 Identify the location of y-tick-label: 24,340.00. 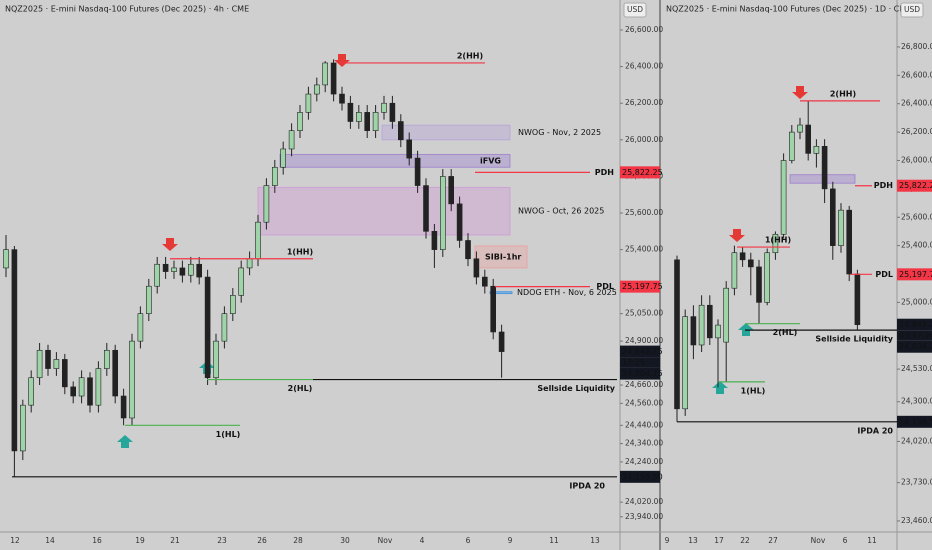
(644, 443).